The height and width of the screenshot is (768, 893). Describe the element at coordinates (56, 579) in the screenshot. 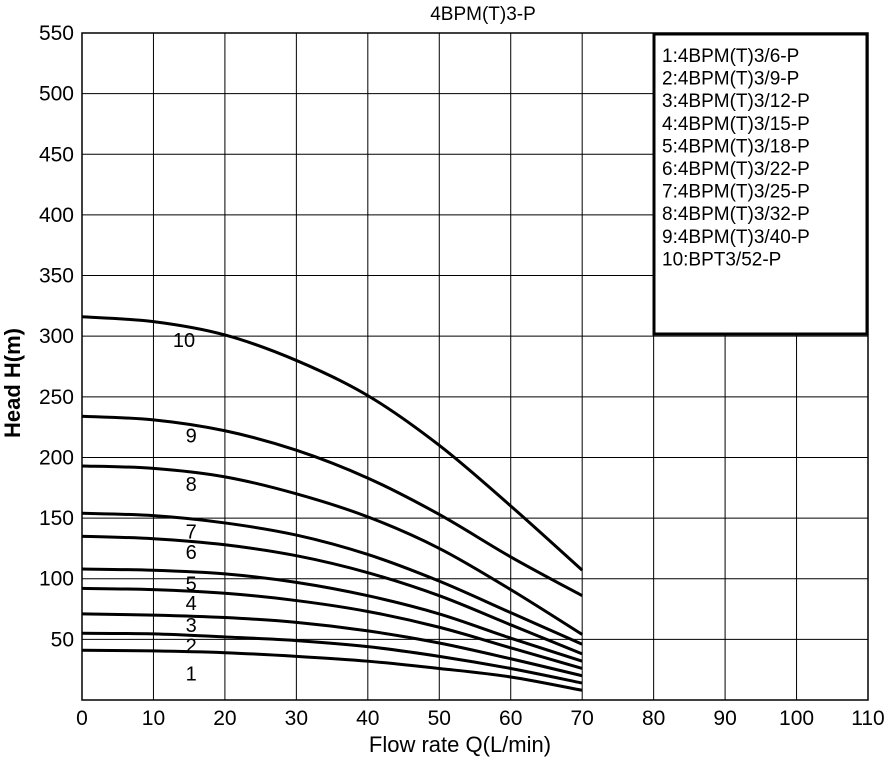

I see `y-tick-label: 100` at that location.